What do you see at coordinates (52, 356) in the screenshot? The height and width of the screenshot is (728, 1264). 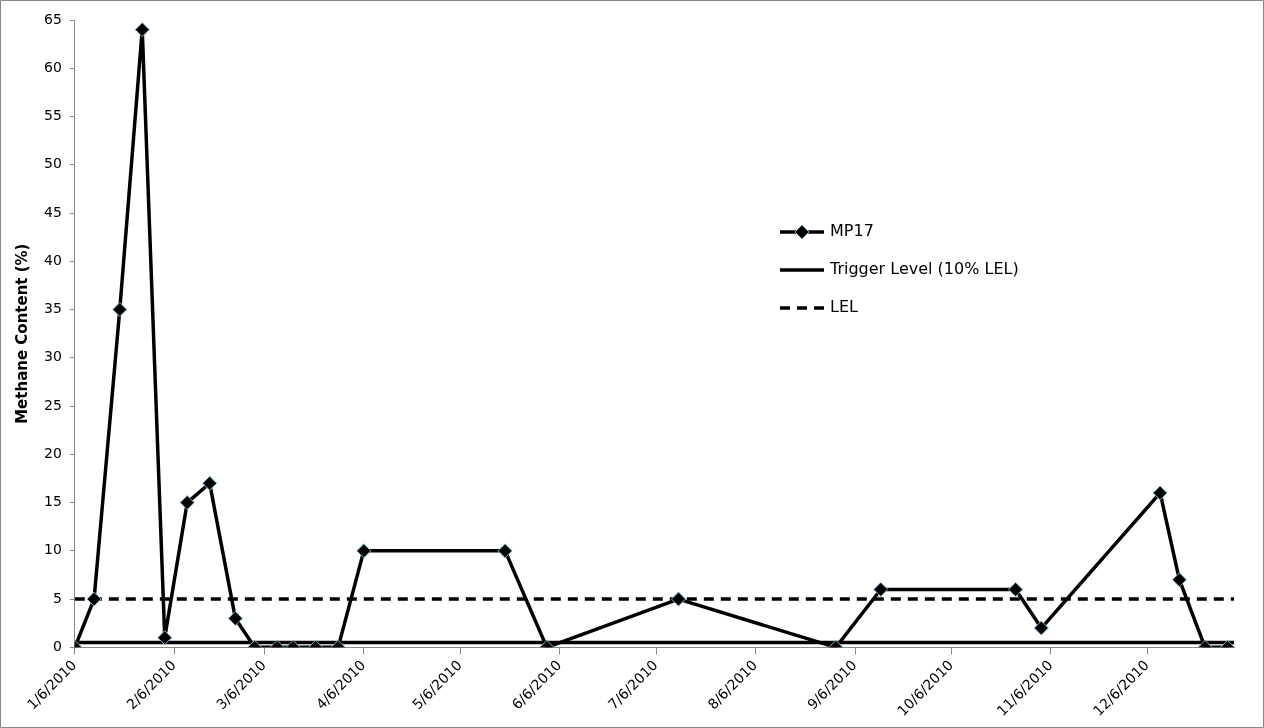 I see `y-tick-label: 30` at bounding box center [52, 356].